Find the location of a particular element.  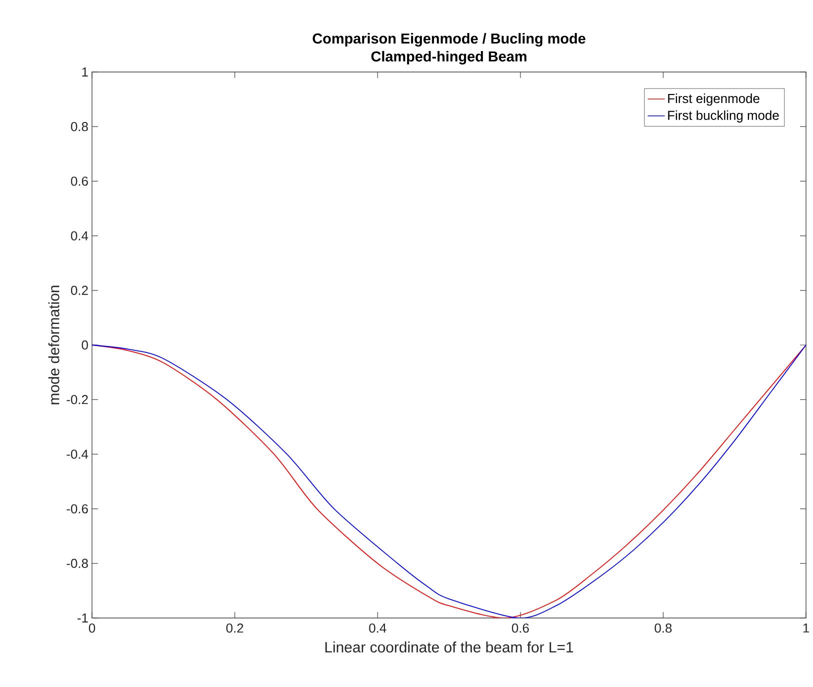

legend-label: First eigenmode is located at coordinates (714, 100).